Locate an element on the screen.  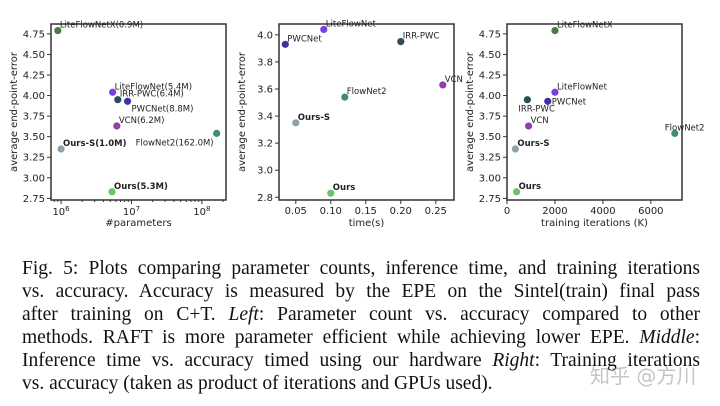
data-label: FlowNet2(162.0M) is located at coordinates (175, 143).